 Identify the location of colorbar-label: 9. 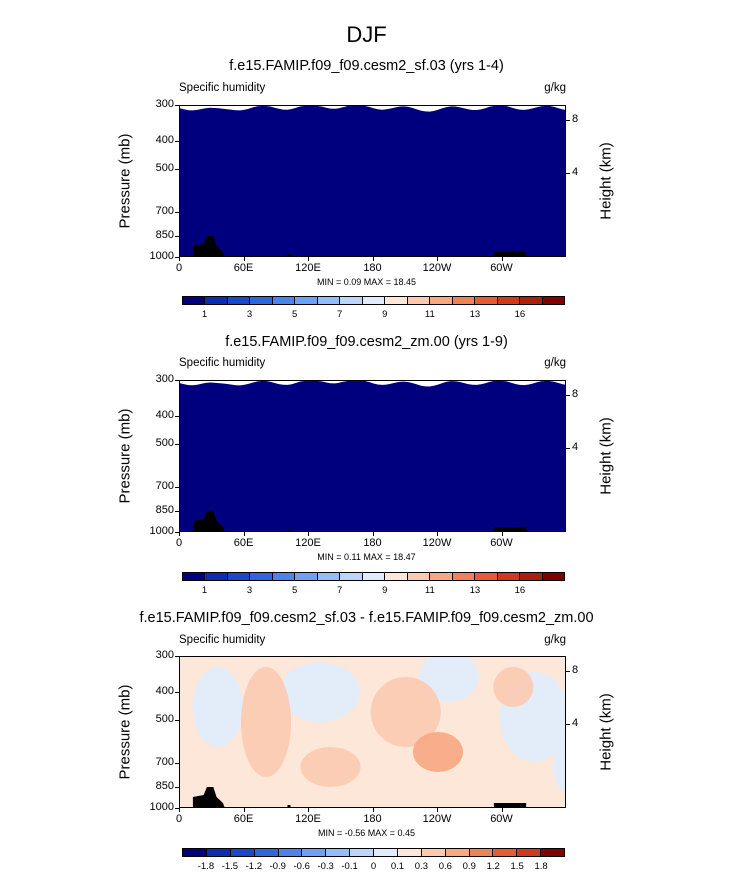
(385, 314).